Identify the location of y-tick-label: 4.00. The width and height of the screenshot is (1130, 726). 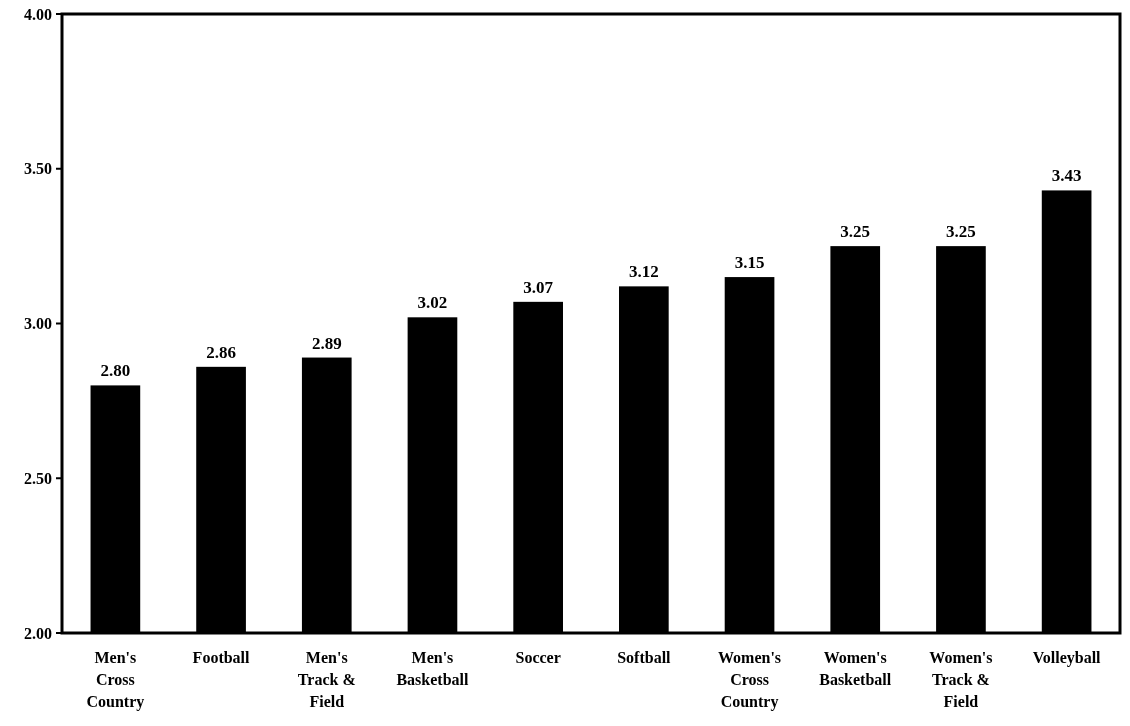
(38, 14).